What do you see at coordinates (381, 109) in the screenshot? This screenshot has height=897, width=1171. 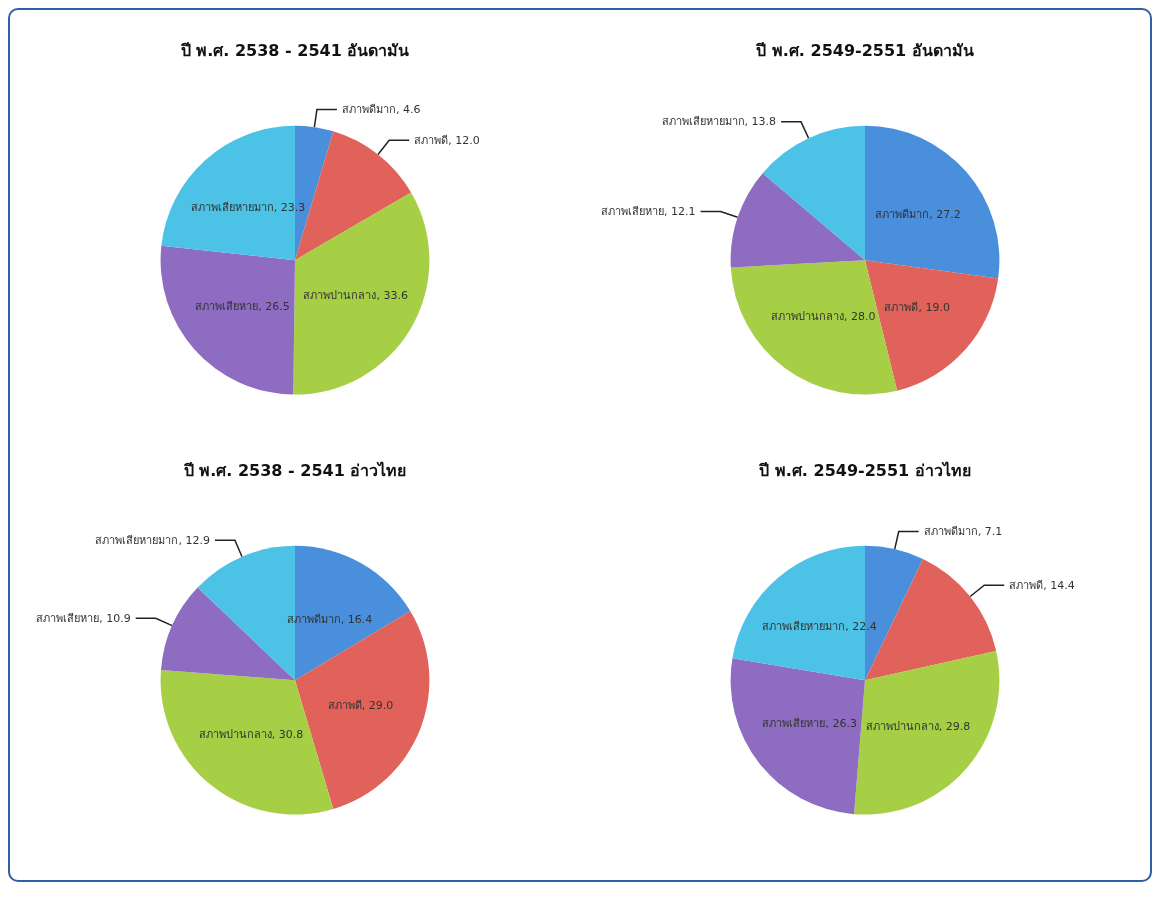 I see `slice-label: สภาพดีมาก, 4.6` at bounding box center [381, 109].